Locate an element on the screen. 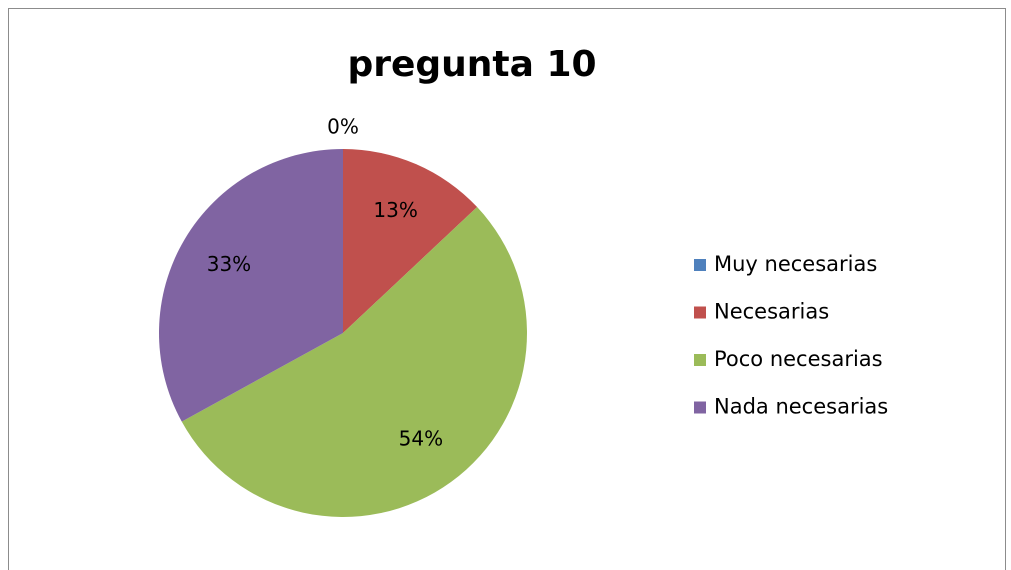 The height and width of the screenshot is (570, 1011). legend-label: Poco necesarias is located at coordinates (798, 359).